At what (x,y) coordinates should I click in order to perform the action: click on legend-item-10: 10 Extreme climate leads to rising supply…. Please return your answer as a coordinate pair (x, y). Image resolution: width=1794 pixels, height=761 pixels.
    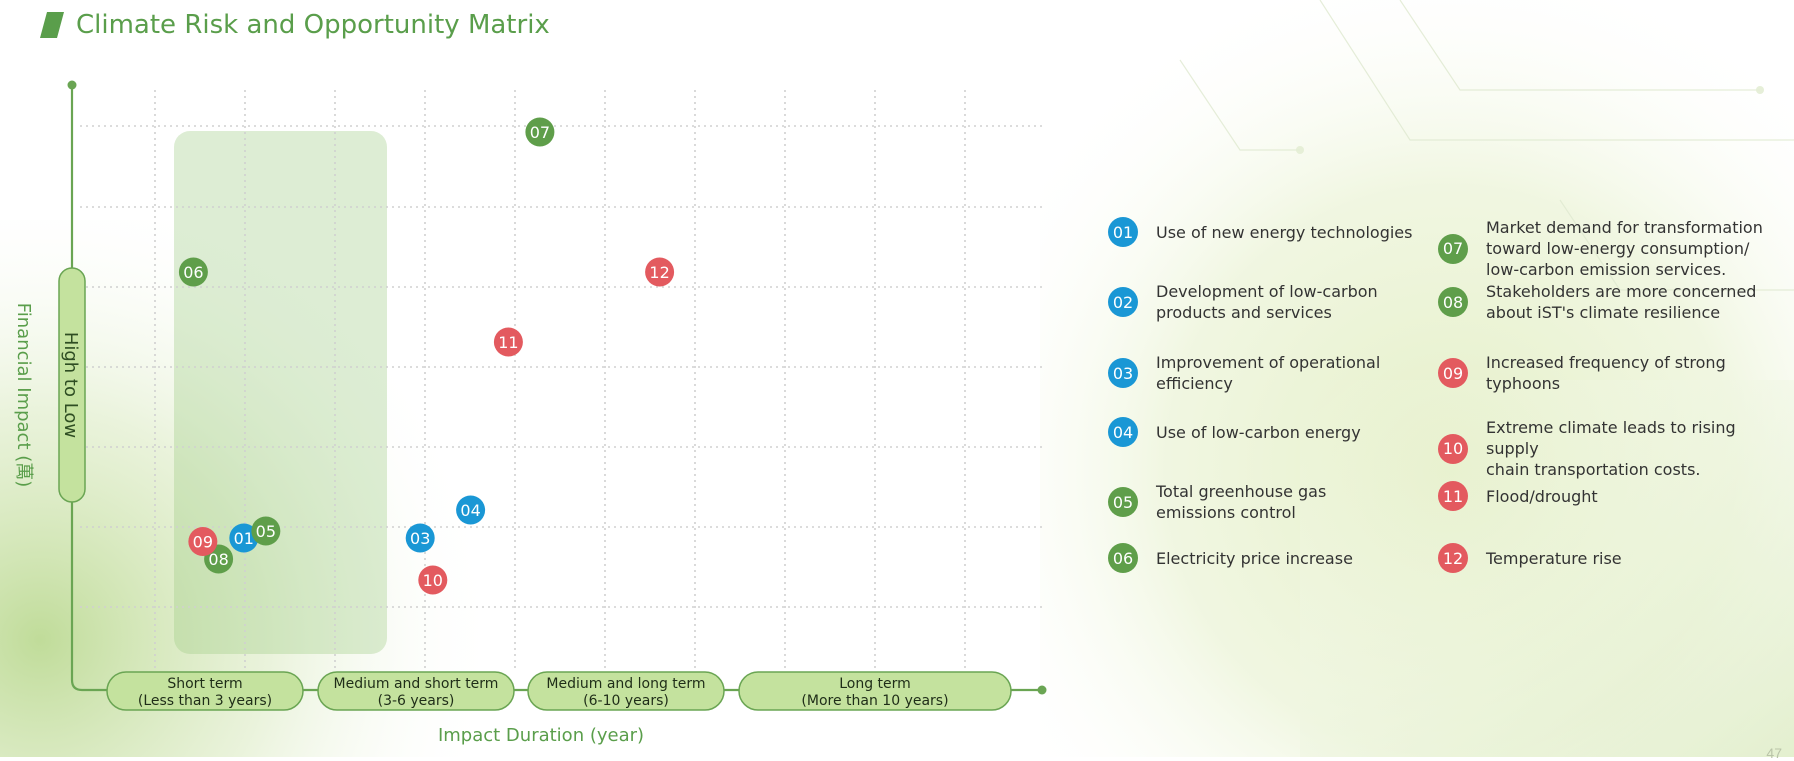
    Looking at the image, I should click on (1612, 448).